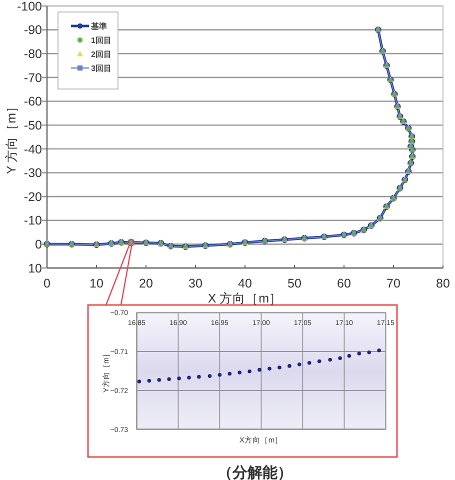 This screenshot has width=455, height=480. Describe the element at coordinates (393, 283) in the screenshot. I see `x-tick-label: 70` at that location.